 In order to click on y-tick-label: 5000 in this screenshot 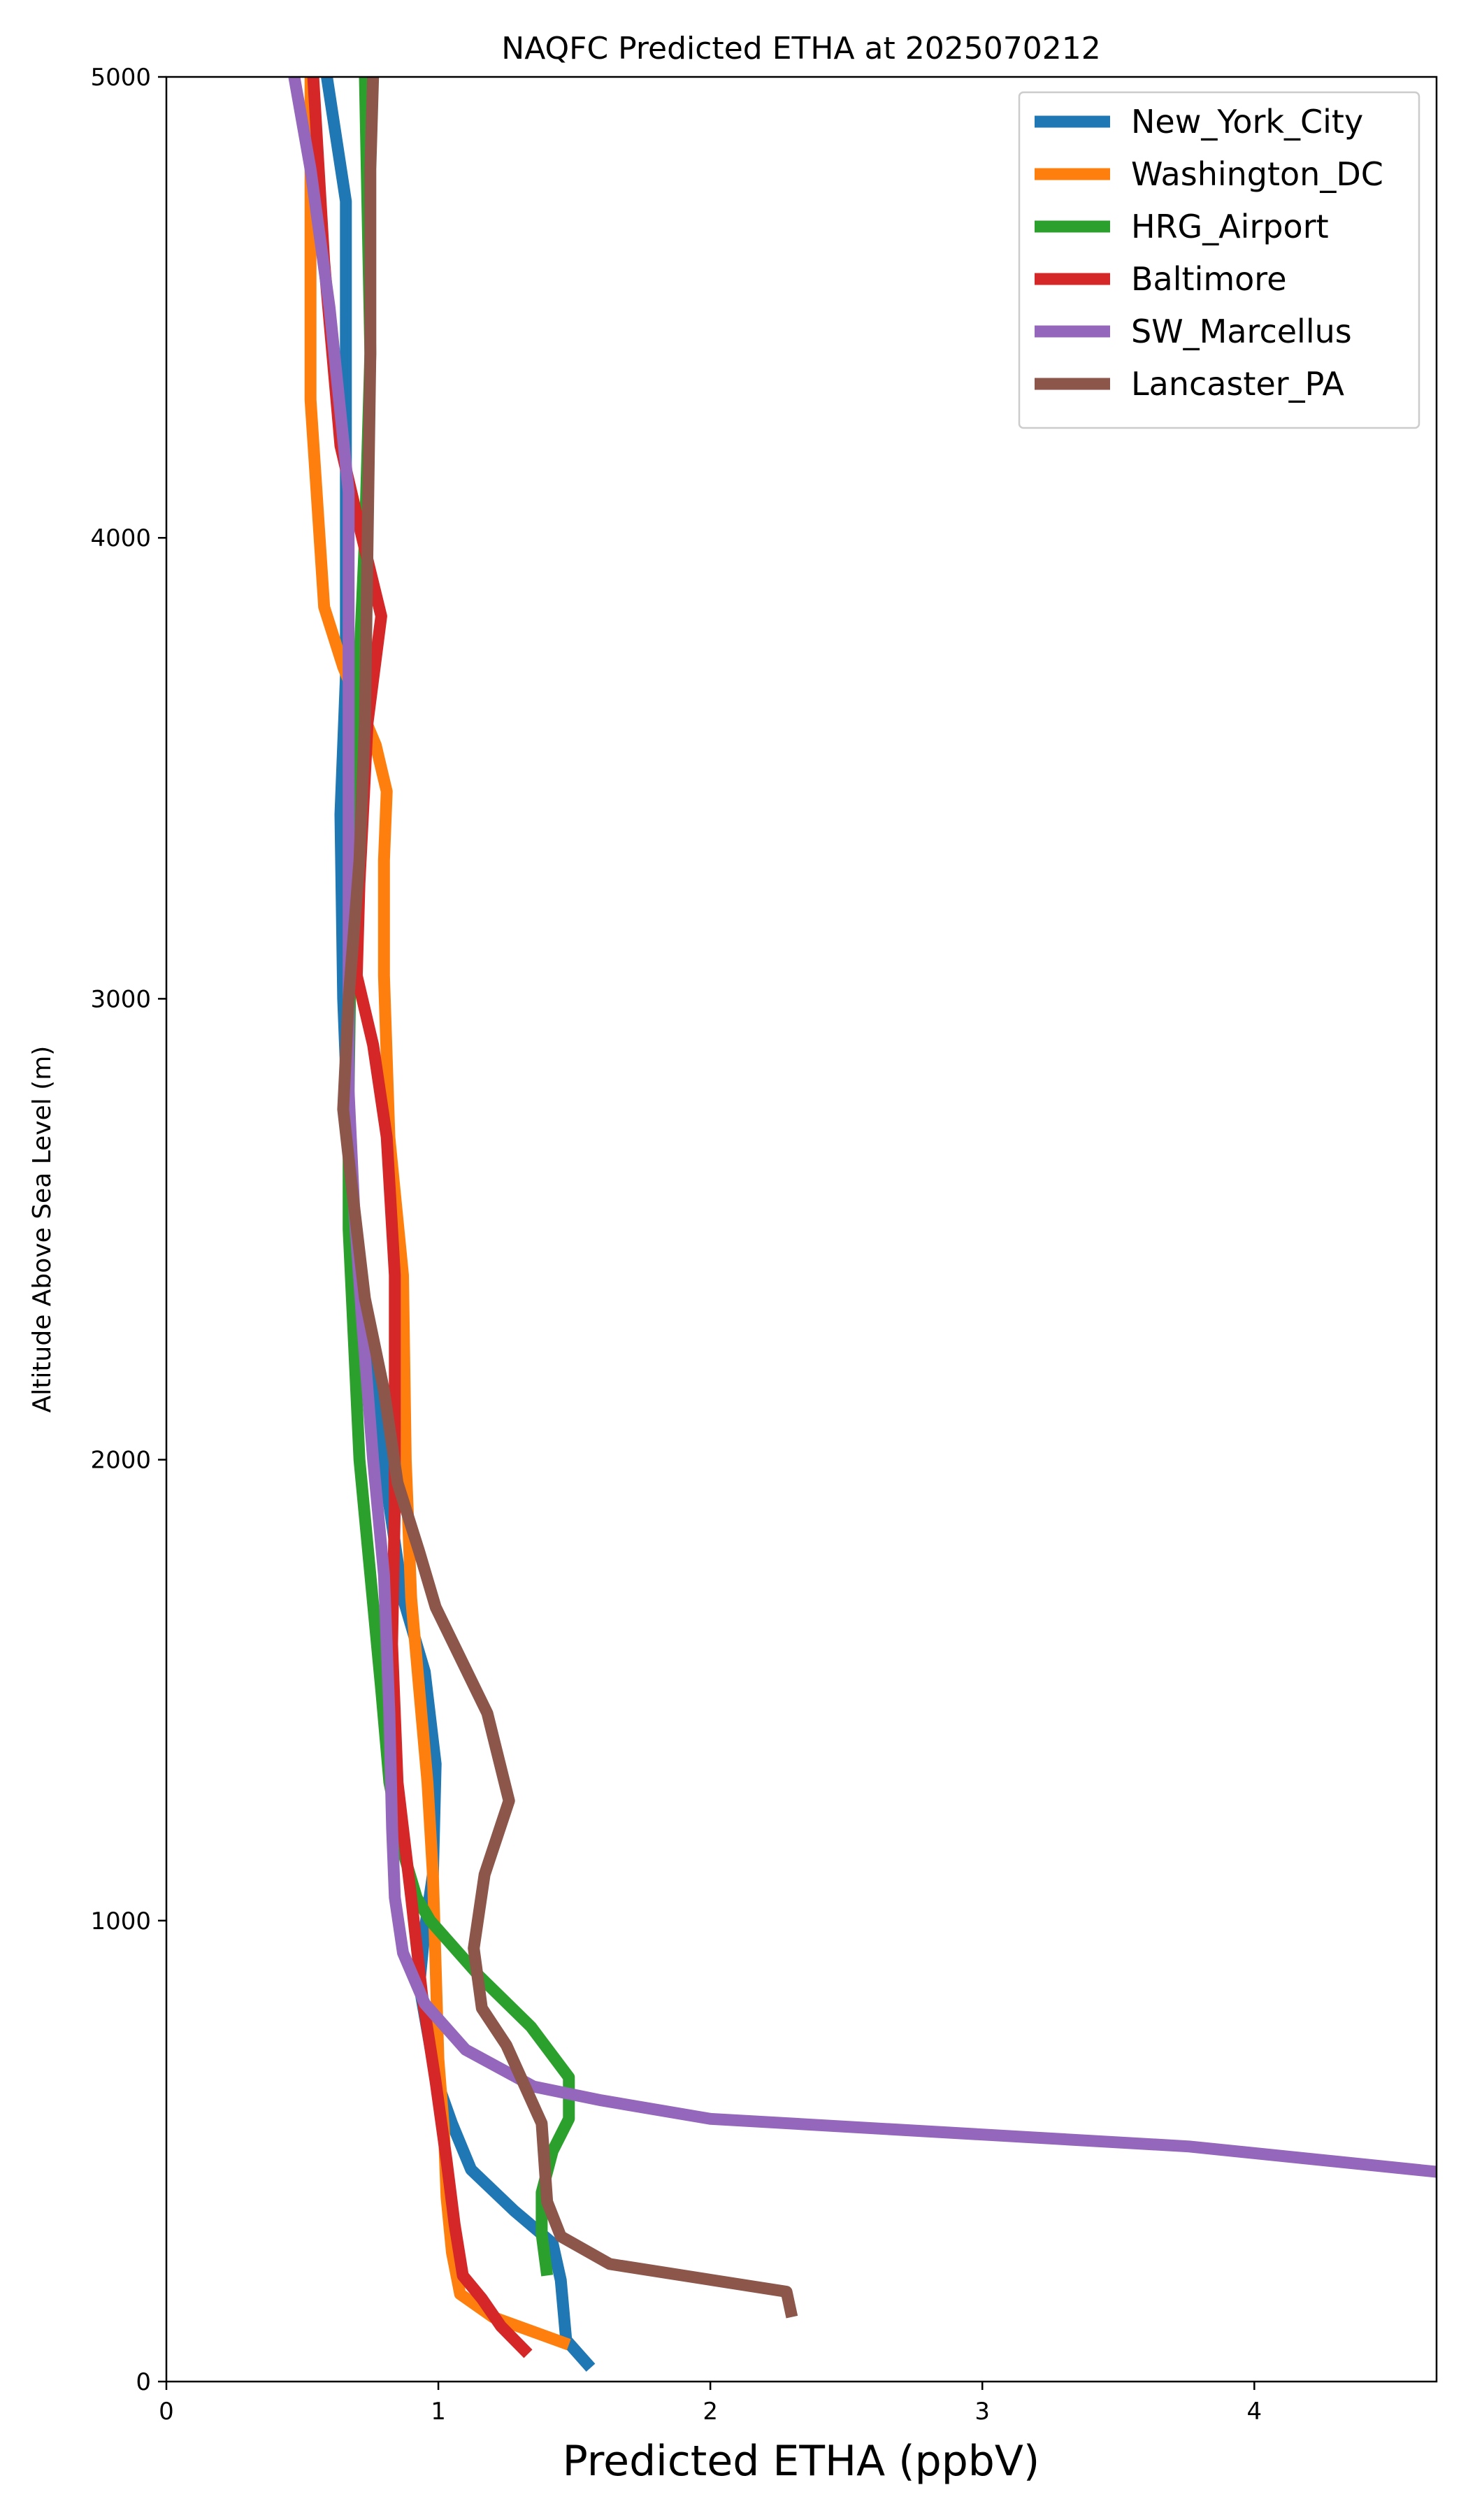, I will do `click(120, 78)`.